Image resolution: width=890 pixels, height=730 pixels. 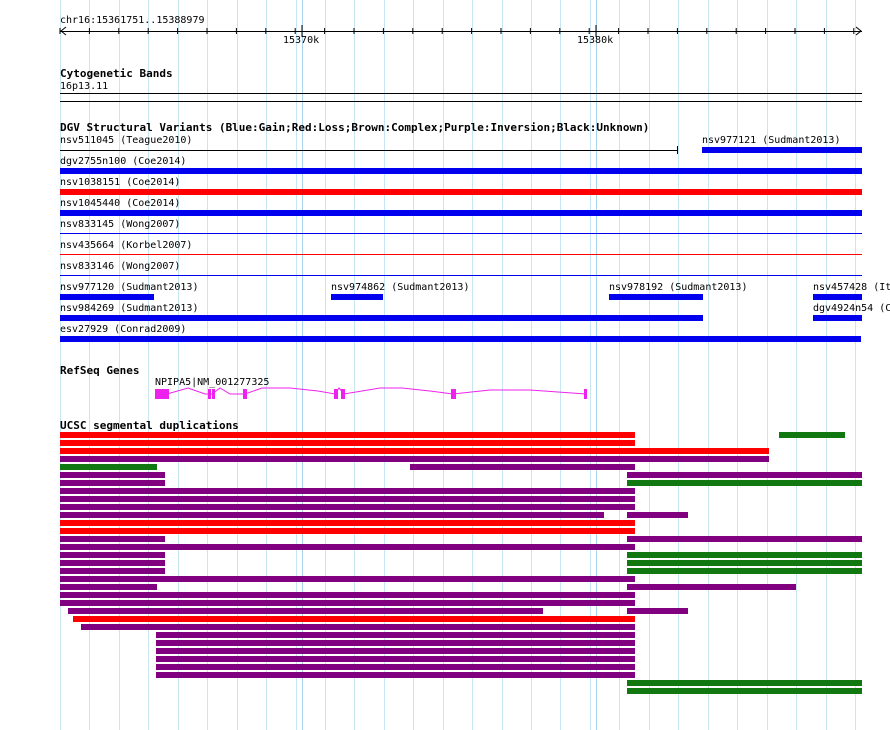 I want to click on cytoband-band-top, so click(x=461, y=93).